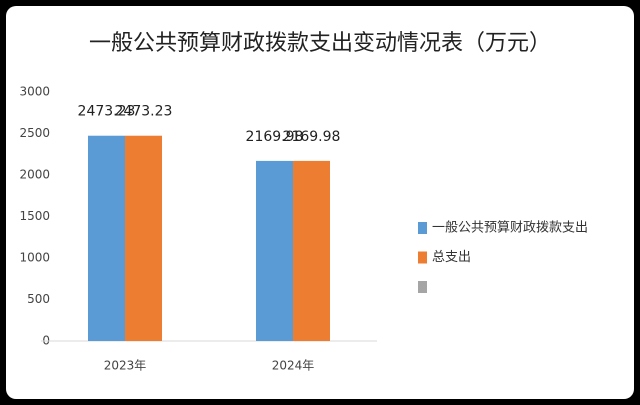 This screenshot has height=405, width=640. I want to click on y-tick-label: 1500, so click(34, 216).